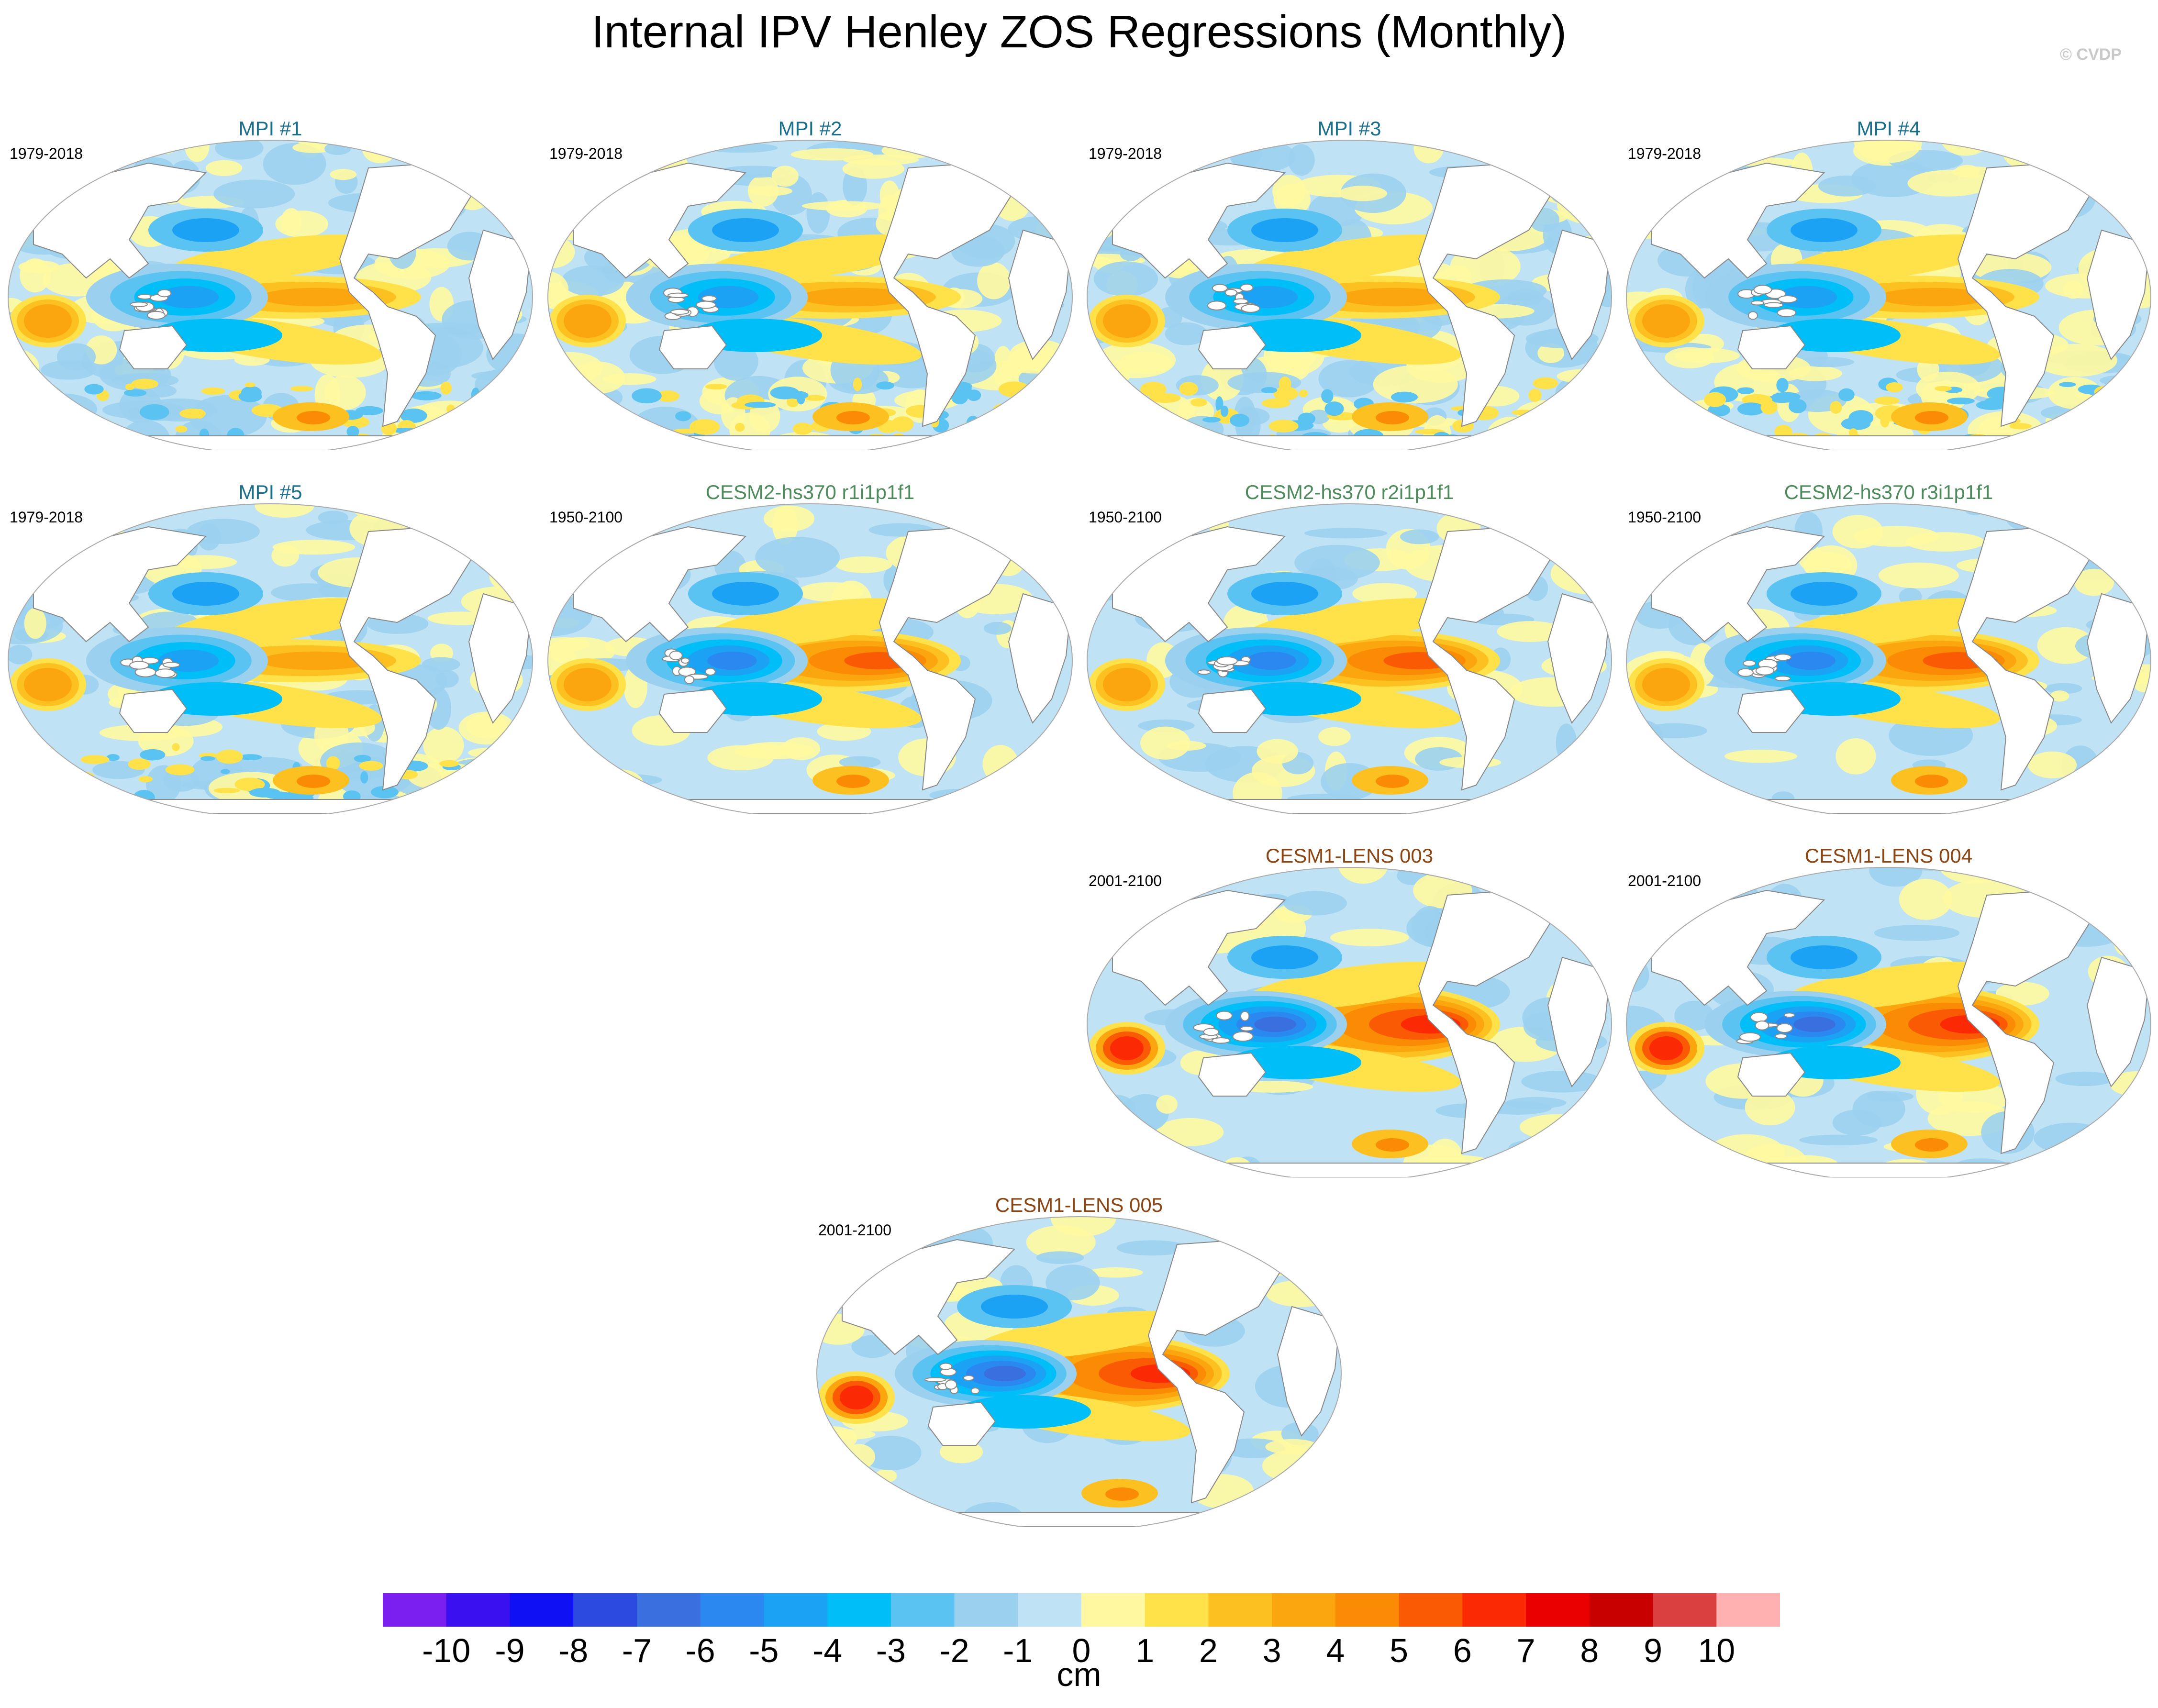 This screenshot has width=2158, height=1708. I want to click on map-panel: CESM2-hs370 r1i1p1f1 1950-2100, so click(810, 649).